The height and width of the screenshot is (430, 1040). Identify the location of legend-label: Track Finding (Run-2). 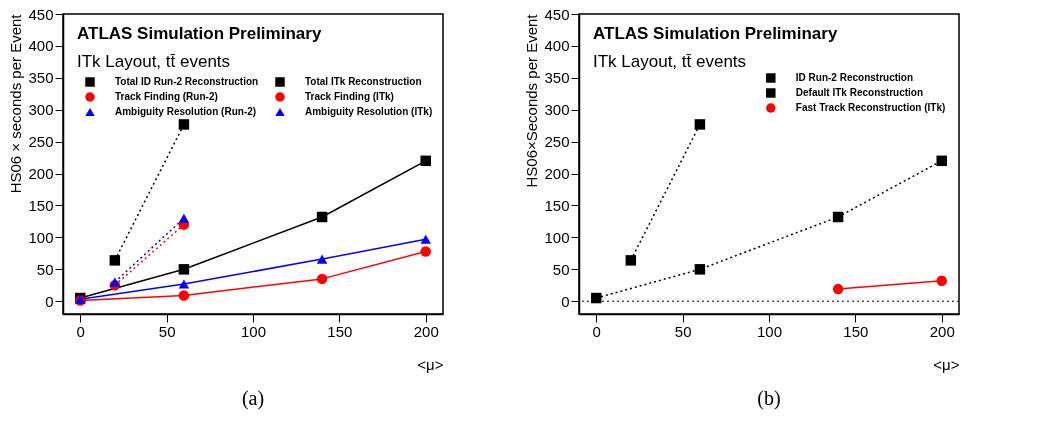
(166, 96).